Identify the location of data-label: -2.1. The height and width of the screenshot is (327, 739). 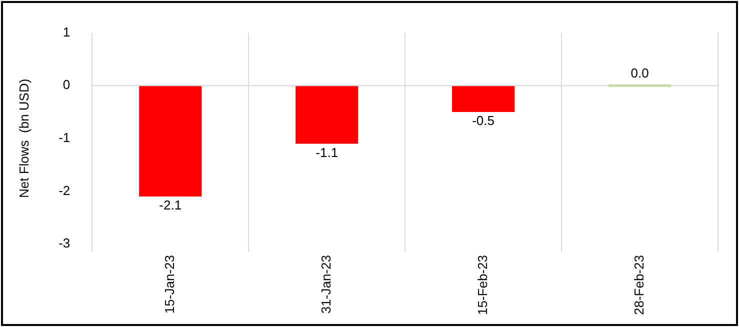
(170, 205).